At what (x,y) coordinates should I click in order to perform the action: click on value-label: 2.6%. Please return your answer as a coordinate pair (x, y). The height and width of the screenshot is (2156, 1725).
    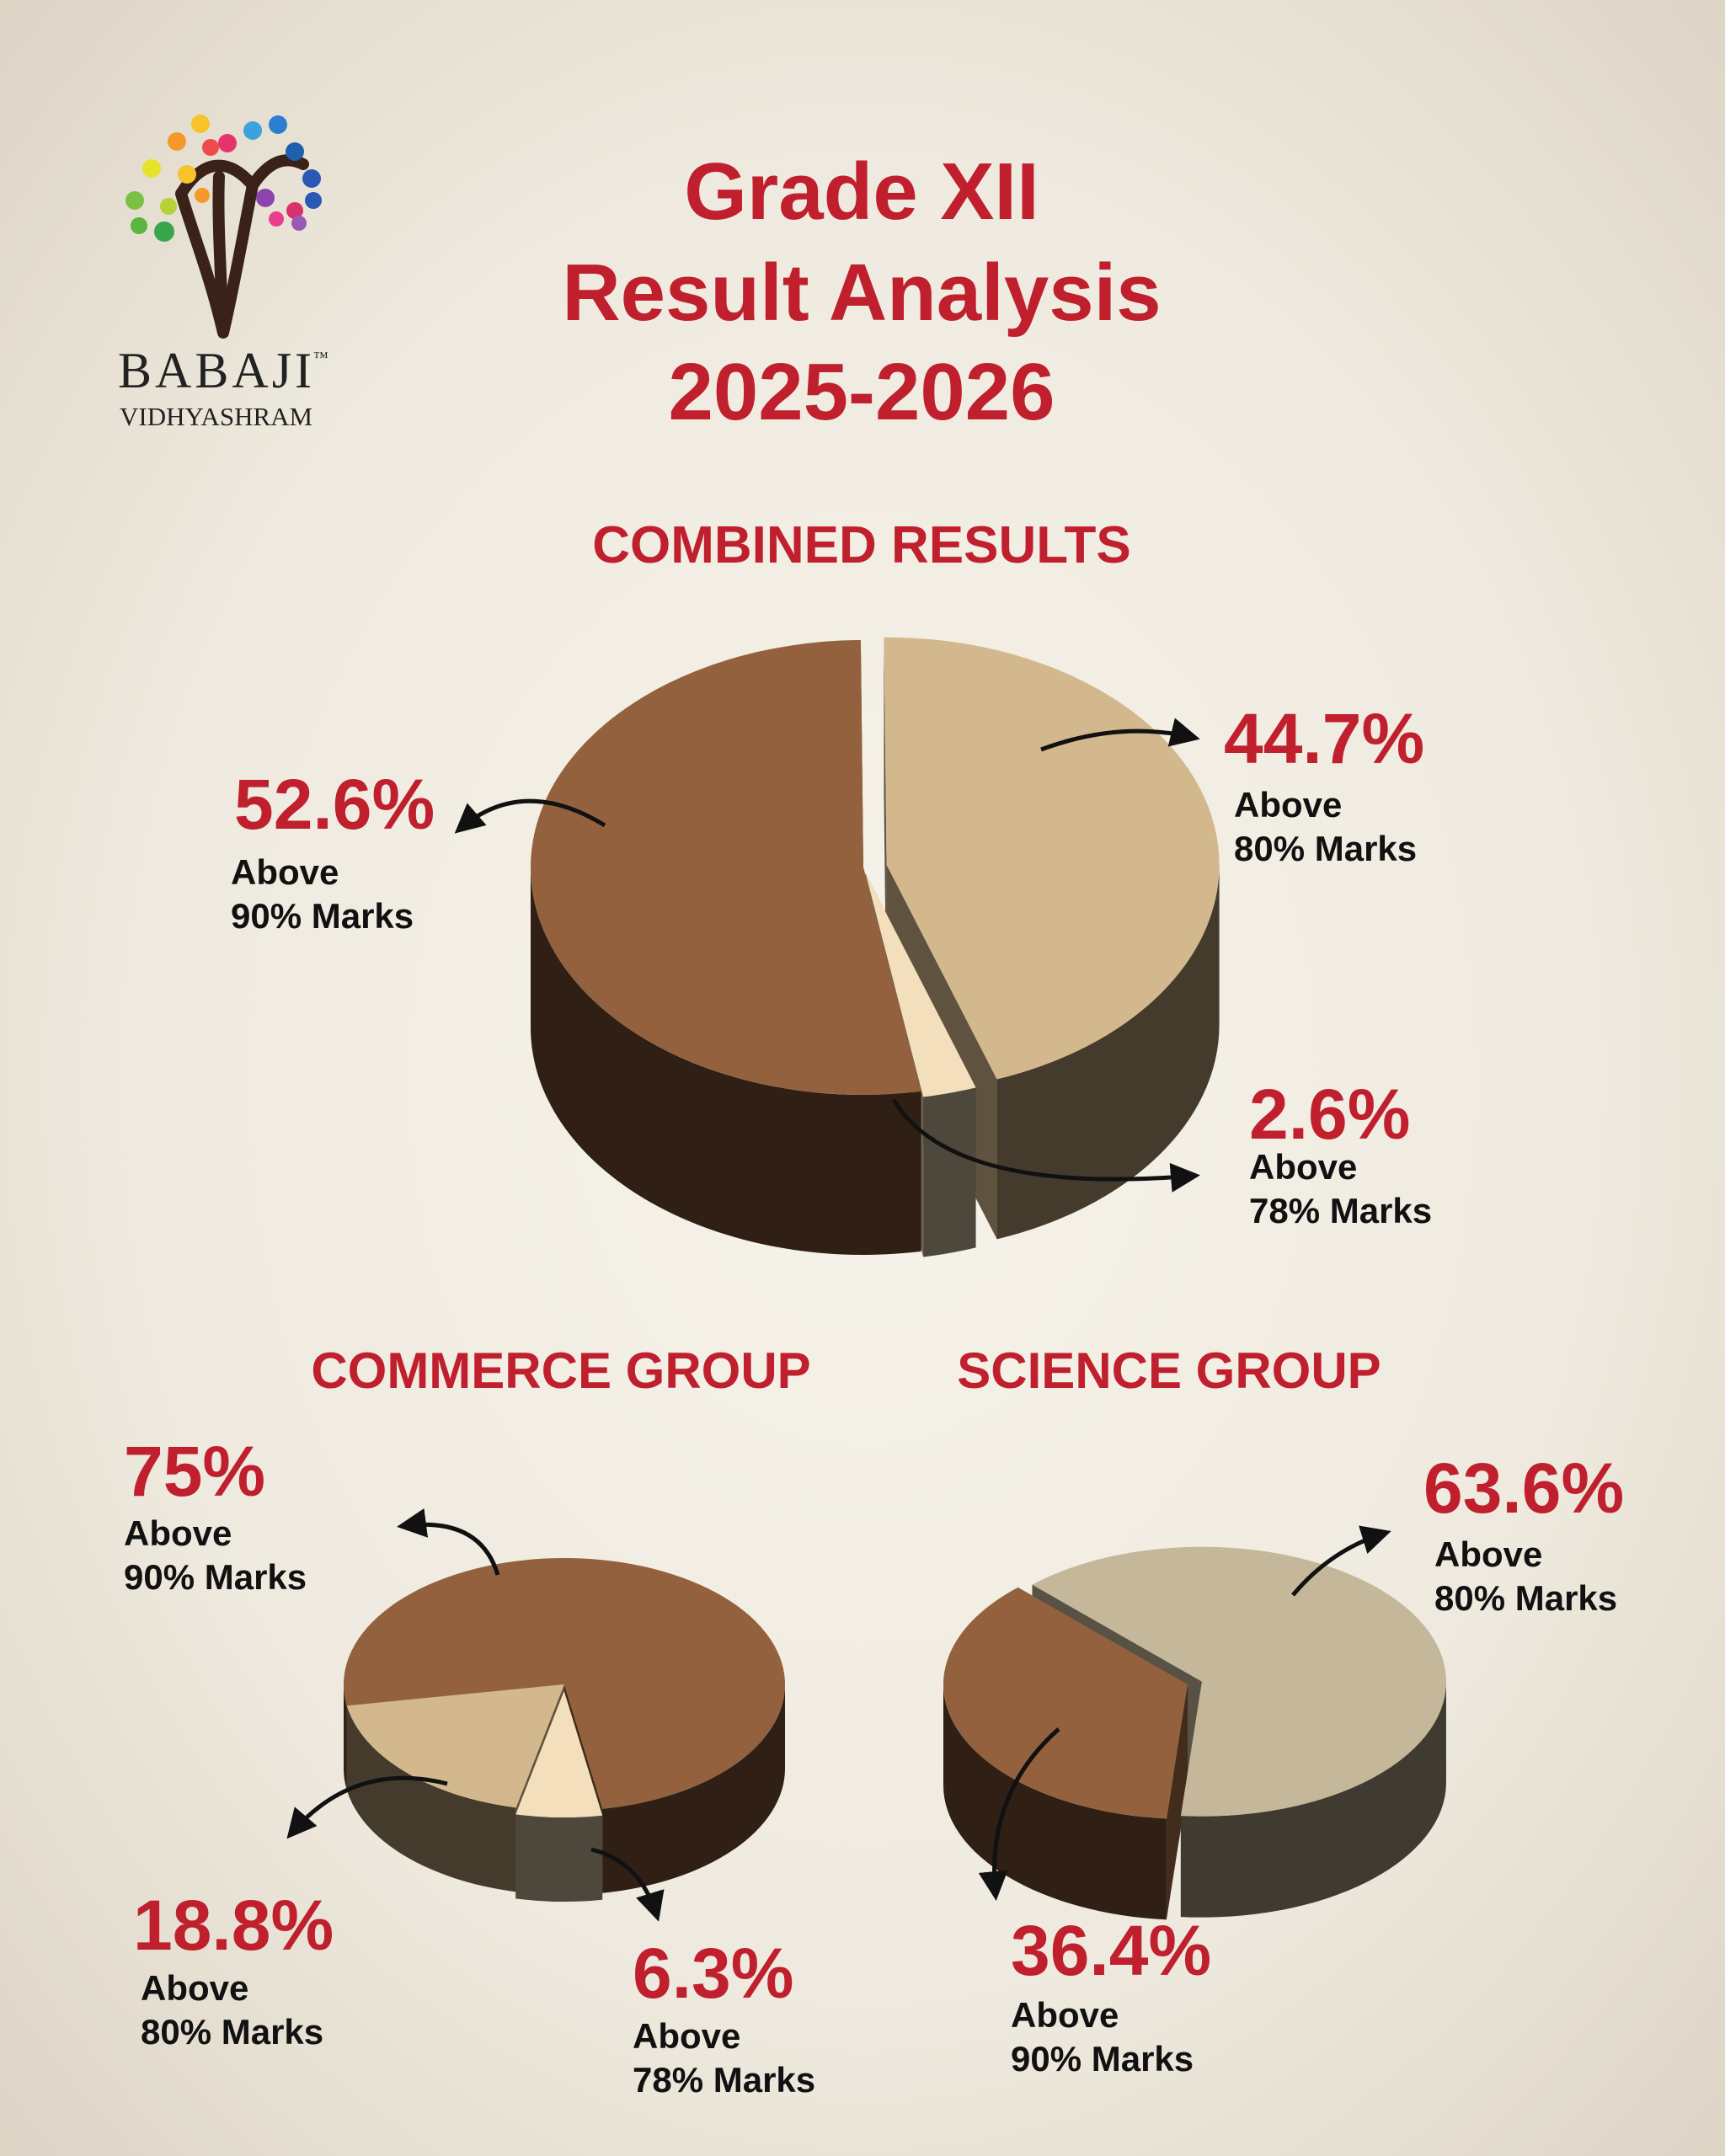
    Looking at the image, I should click on (1330, 1114).